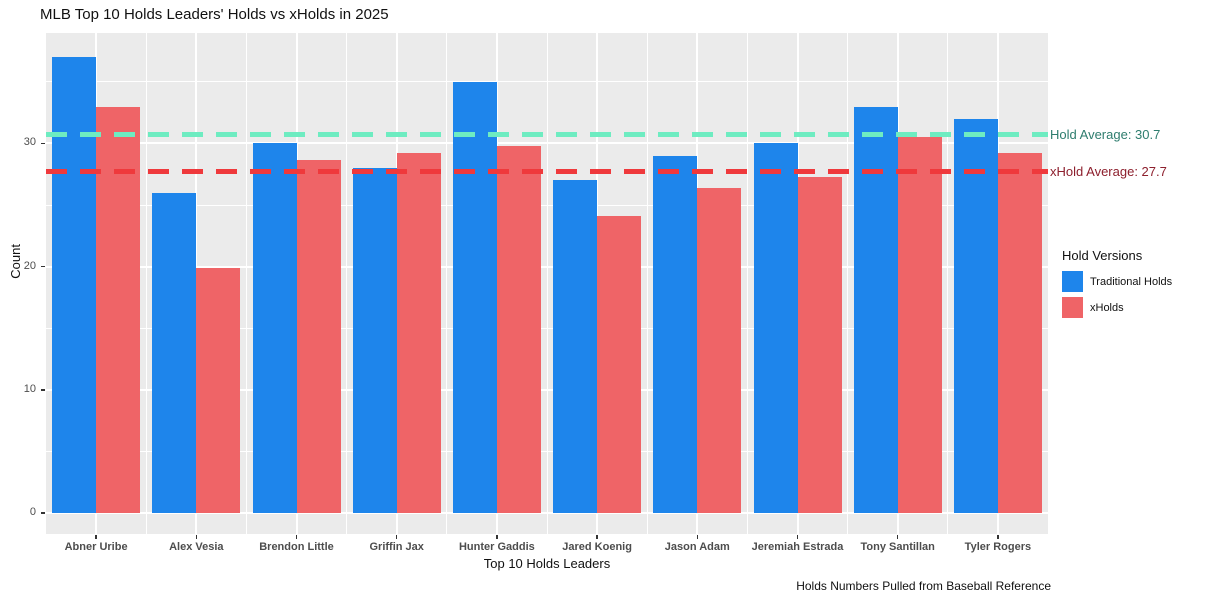 This screenshot has height=601, width=1212. What do you see at coordinates (29, 388) in the screenshot?
I see `y-tick-label: 10` at bounding box center [29, 388].